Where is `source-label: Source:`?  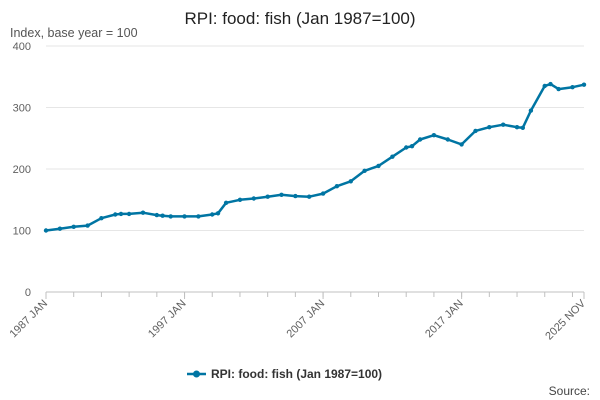
source-label: Source: is located at coordinates (569, 391).